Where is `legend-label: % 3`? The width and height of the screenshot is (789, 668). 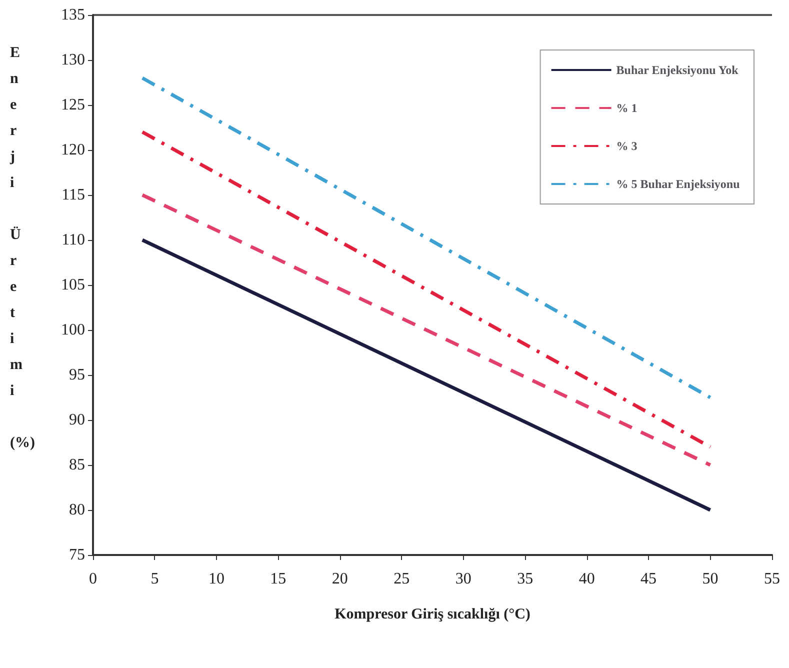
legend-label: % 3 is located at coordinates (627, 146).